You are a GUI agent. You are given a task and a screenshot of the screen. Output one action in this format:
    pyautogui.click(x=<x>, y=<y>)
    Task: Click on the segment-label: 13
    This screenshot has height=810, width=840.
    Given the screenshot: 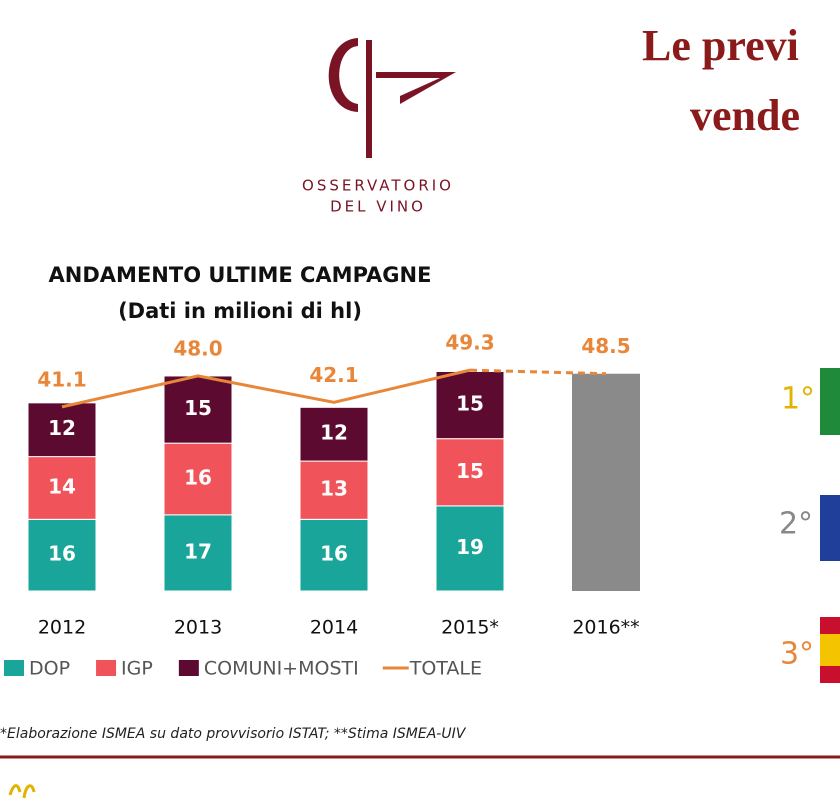 What is the action you would take?
    pyautogui.click(x=334, y=489)
    